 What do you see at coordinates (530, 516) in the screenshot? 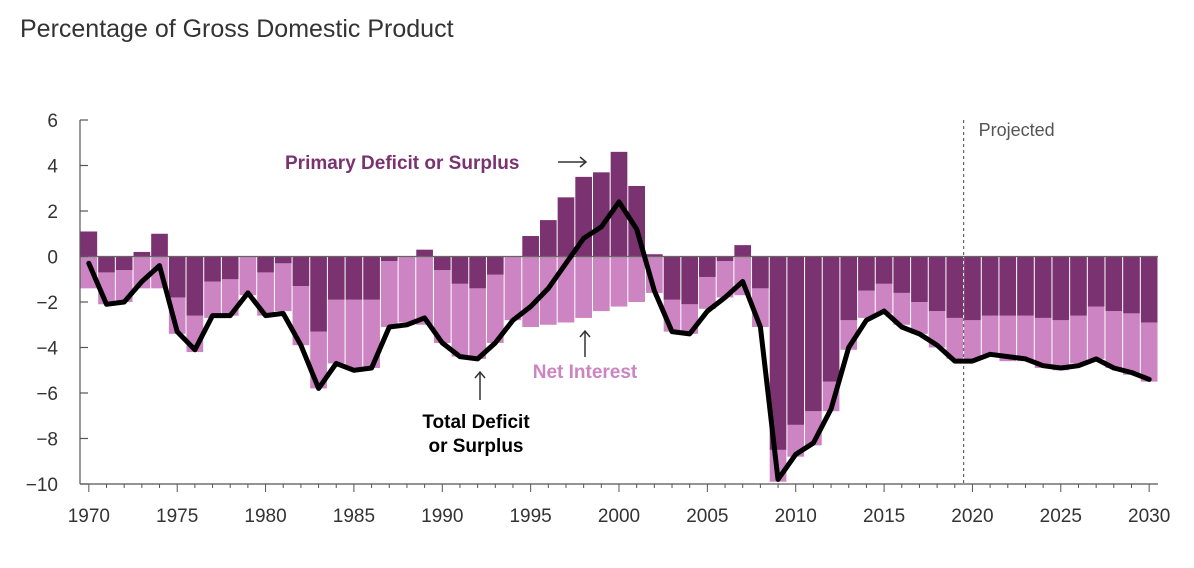
I see `x-tick-label: 1995` at bounding box center [530, 516].